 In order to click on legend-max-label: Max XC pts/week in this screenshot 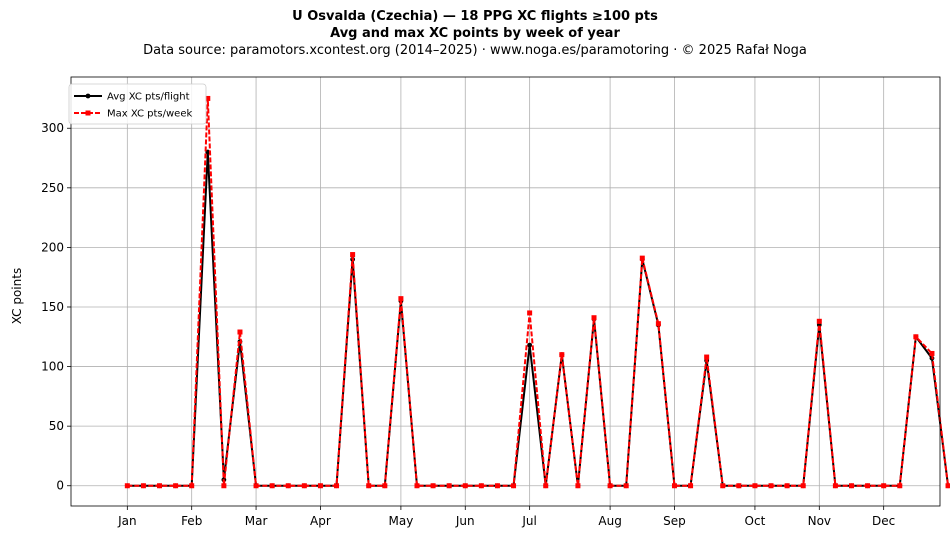, I will do `click(149, 114)`.